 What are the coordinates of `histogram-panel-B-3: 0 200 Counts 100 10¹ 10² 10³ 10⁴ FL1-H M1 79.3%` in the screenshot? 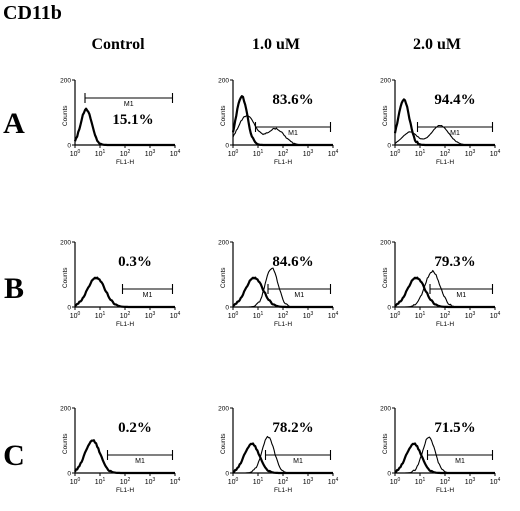 It's located at (440, 284).